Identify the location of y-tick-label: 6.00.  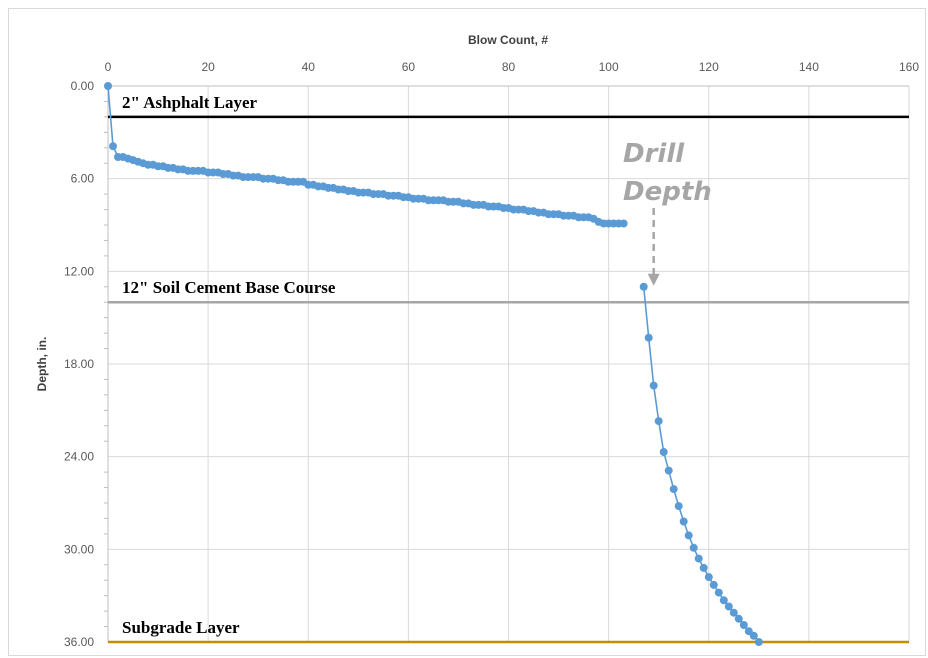
(83, 179).